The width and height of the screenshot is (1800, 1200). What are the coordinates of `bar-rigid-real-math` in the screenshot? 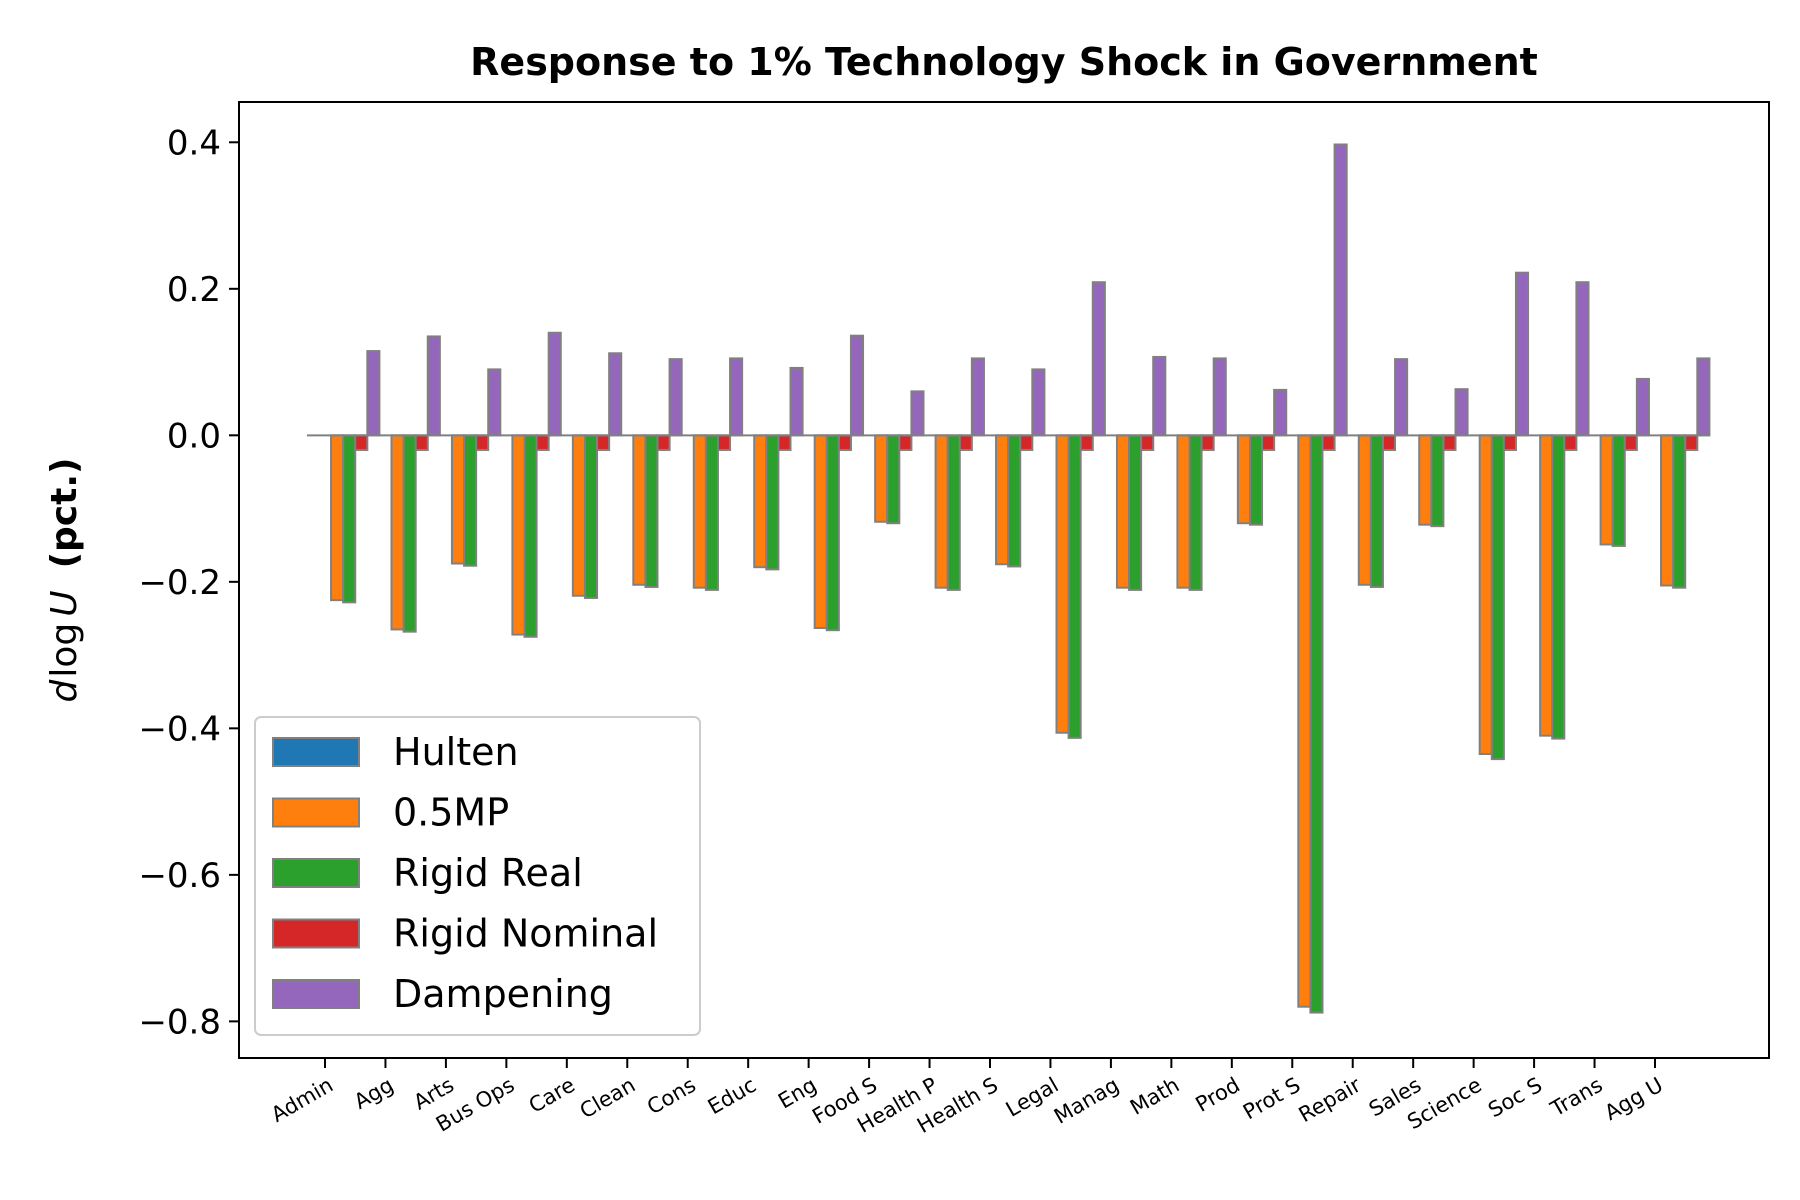 It's located at (1195, 512).